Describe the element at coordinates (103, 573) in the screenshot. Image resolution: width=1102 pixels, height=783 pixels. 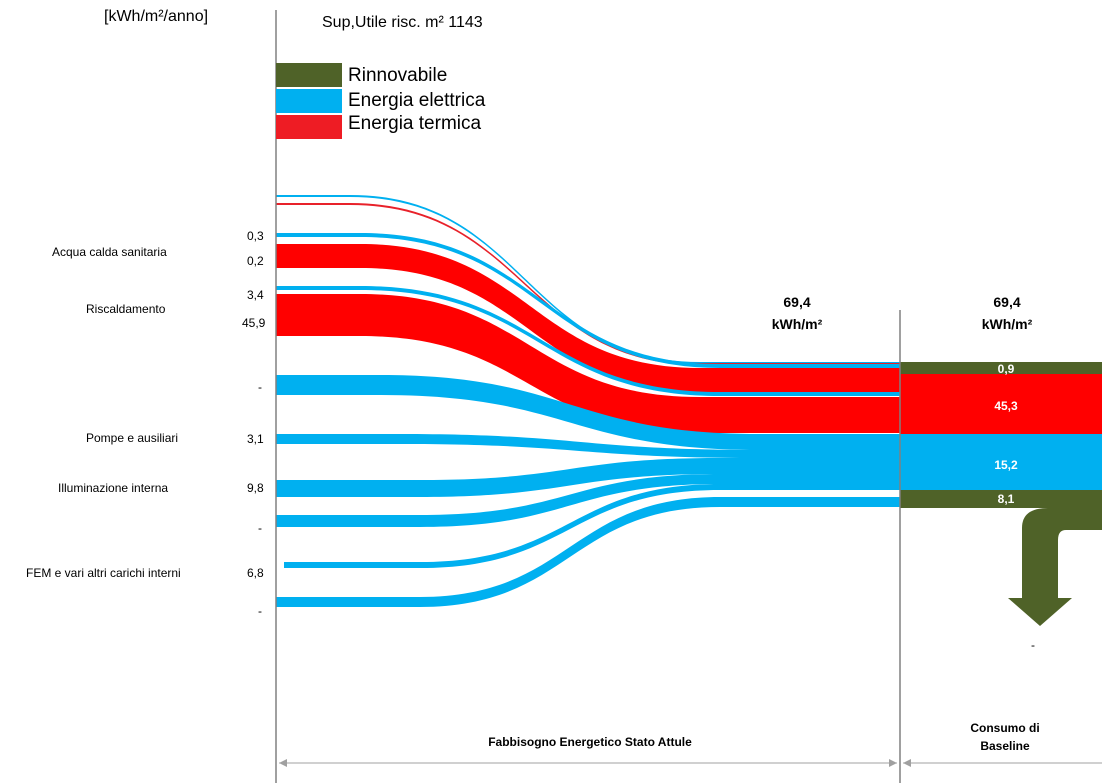
I see `category-label-fem: FEM e vari altri carichi interni` at that location.